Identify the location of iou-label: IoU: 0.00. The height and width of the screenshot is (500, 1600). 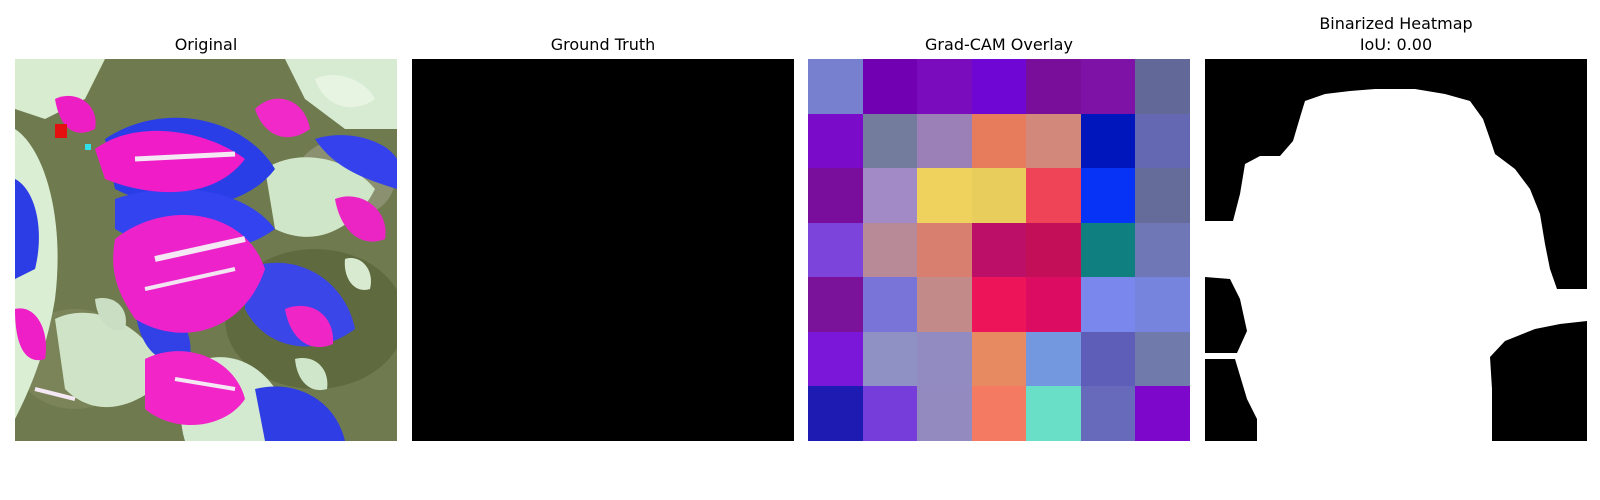
(1396, 44).